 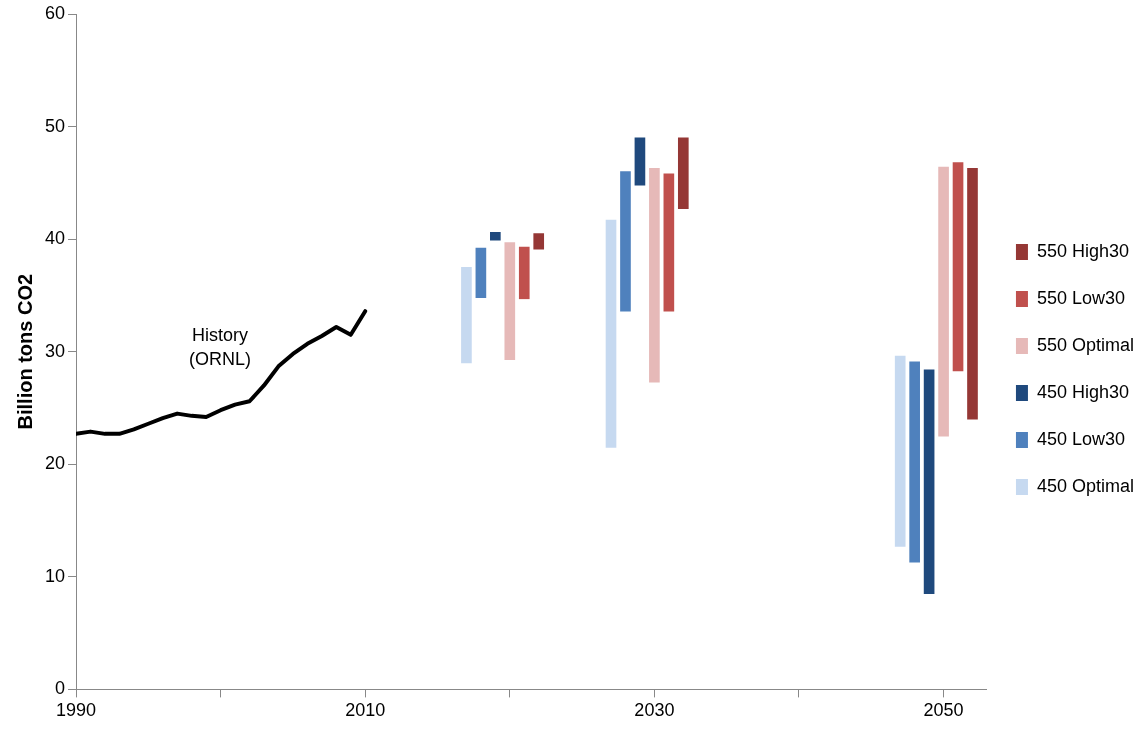 I want to click on y-tick-label: 20, so click(x=55, y=463).